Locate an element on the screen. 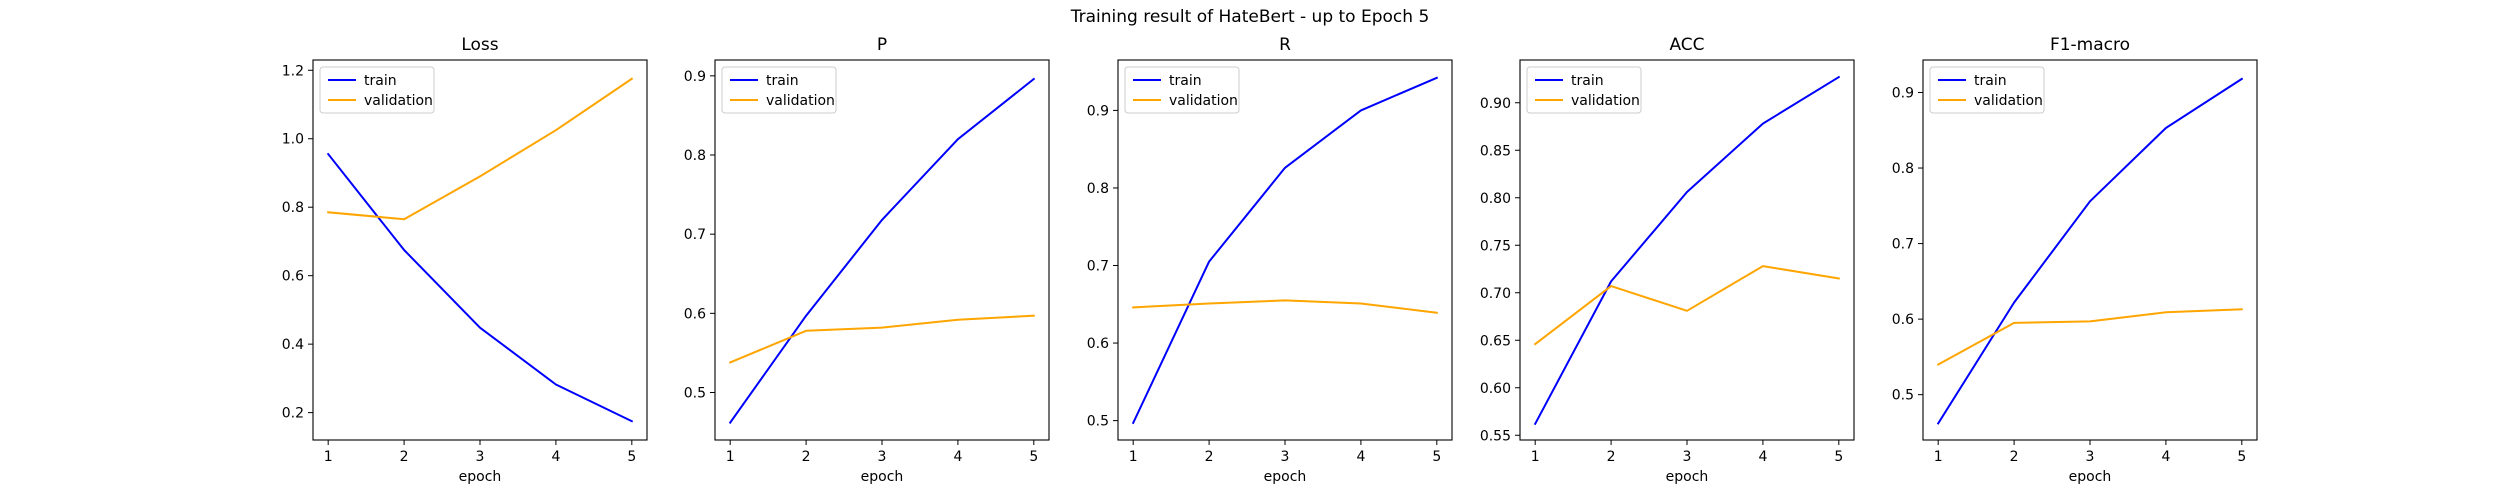  y-tick-label: 0.75 is located at coordinates (1495, 246).